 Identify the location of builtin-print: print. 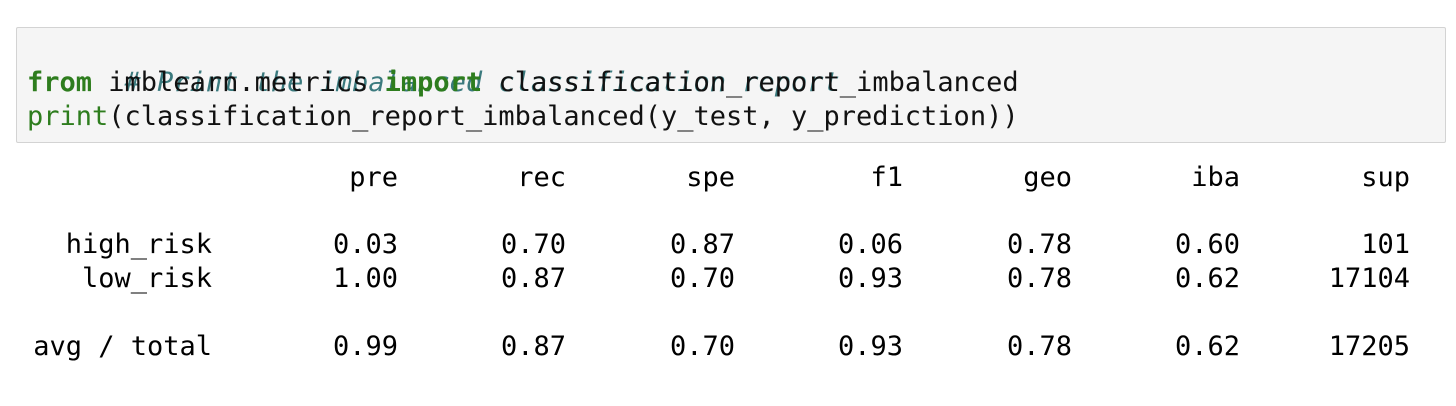
(68, 116).